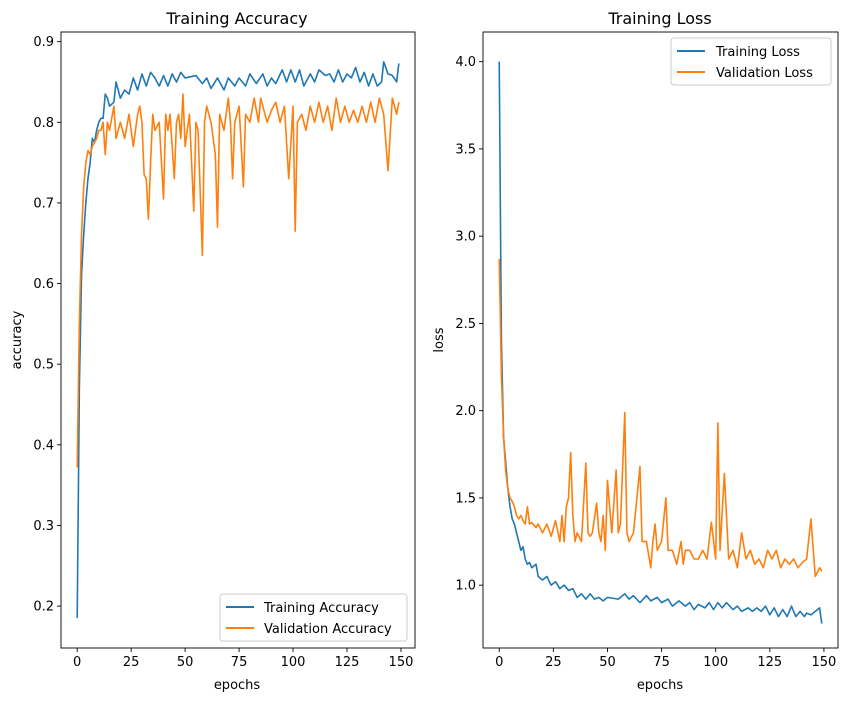 Image resolution: width=846 pixels, height=701 pixels. What do you see at coordinates (465, 498) in the screenshot?
I see `loss-ytick-label: 1.5` at bounding box center [465, 498].